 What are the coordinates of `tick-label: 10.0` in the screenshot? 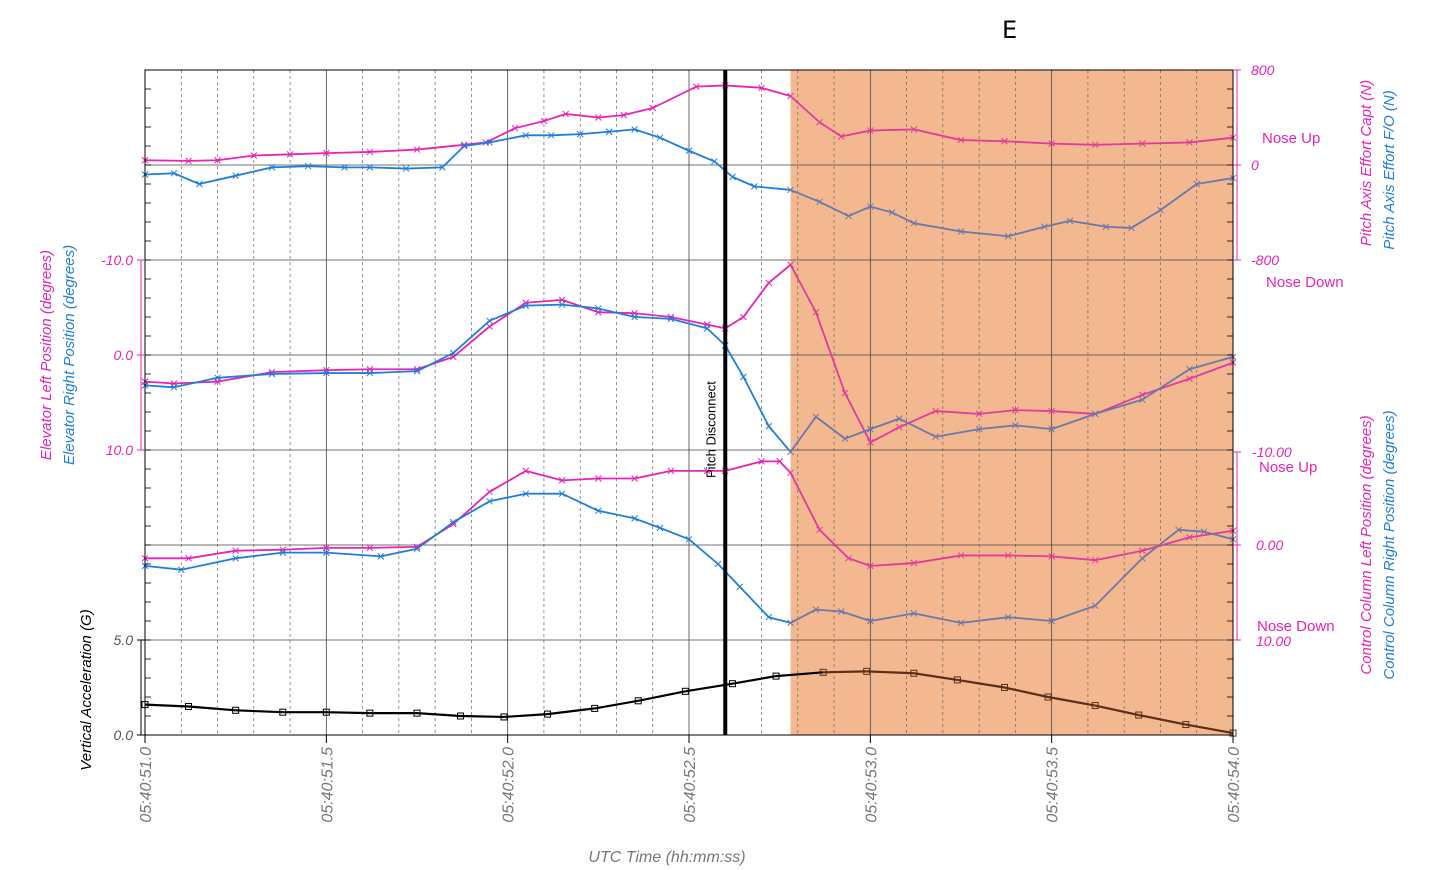 It's located at (119, 450).